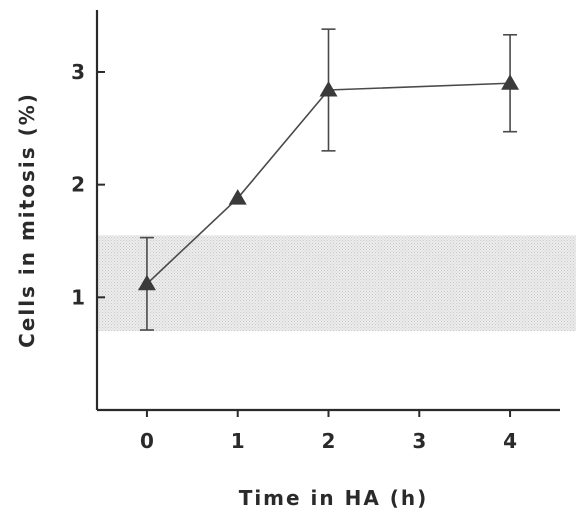 The image size is (576, 518). Describe the element at coordinates (238, 441) in the screenshot. I see `x-tick-label-1: 1` at that location.